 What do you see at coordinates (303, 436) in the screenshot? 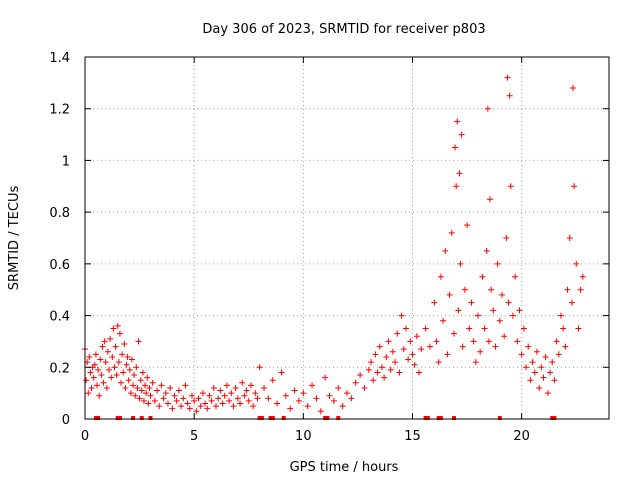
I see `x-tick-label: 10` at bounding box center [303, 436].